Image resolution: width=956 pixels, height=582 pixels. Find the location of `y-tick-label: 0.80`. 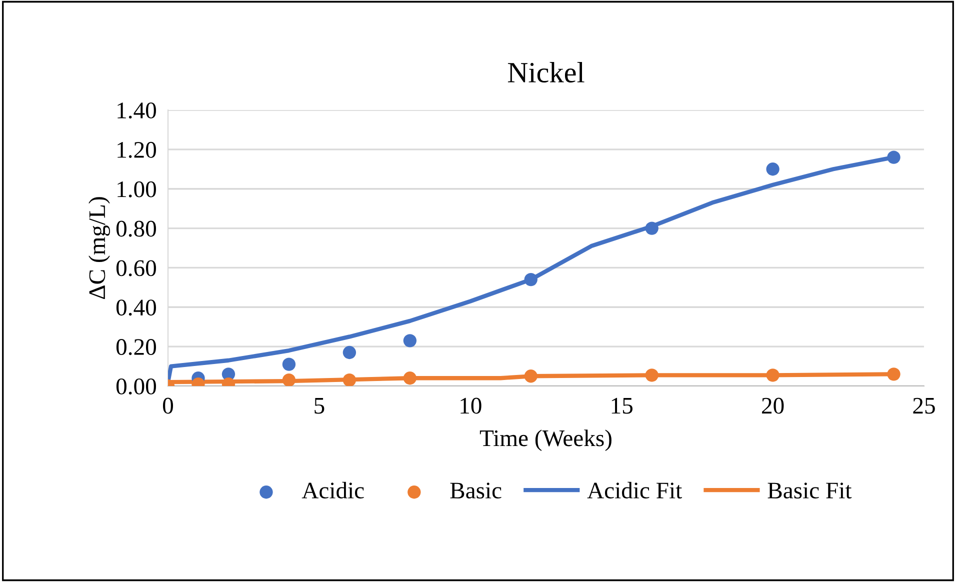

y-tick-label: 0.80 is located at coordinates (136, 228).